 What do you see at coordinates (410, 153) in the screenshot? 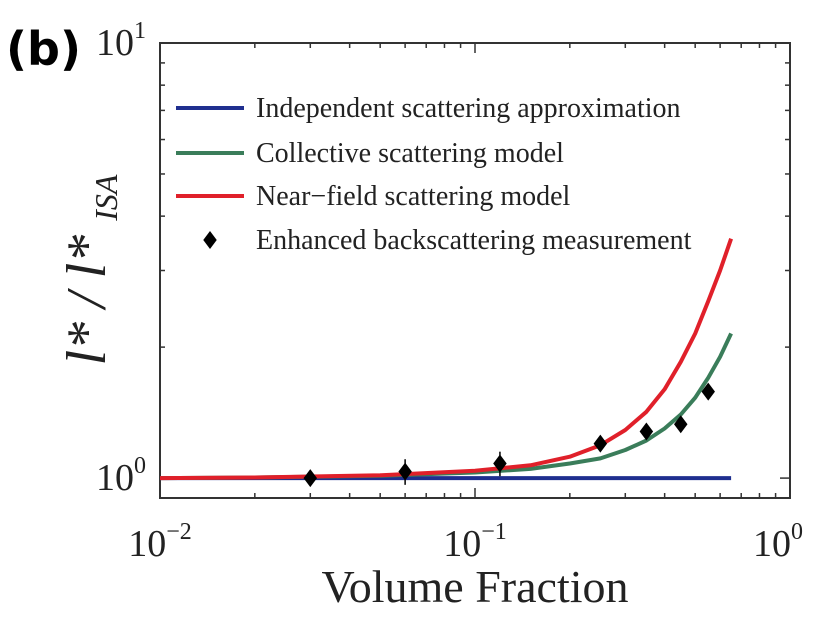
I see `legend-label: Collective scattering model` at bounding box center [410, 153].